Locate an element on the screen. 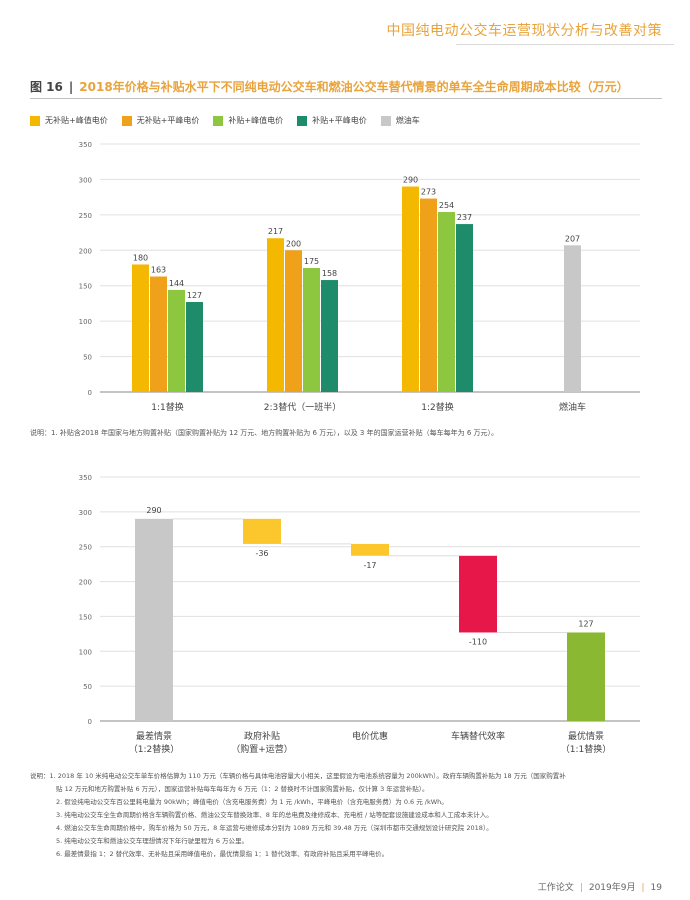 The image size is (690, 900). chart1-legend: 无补贴+峰值电价 无补贴+平峰电价 补贴+峰值电价 补贴+平峰电价 燃油车 is located at coordinates (225, 120).